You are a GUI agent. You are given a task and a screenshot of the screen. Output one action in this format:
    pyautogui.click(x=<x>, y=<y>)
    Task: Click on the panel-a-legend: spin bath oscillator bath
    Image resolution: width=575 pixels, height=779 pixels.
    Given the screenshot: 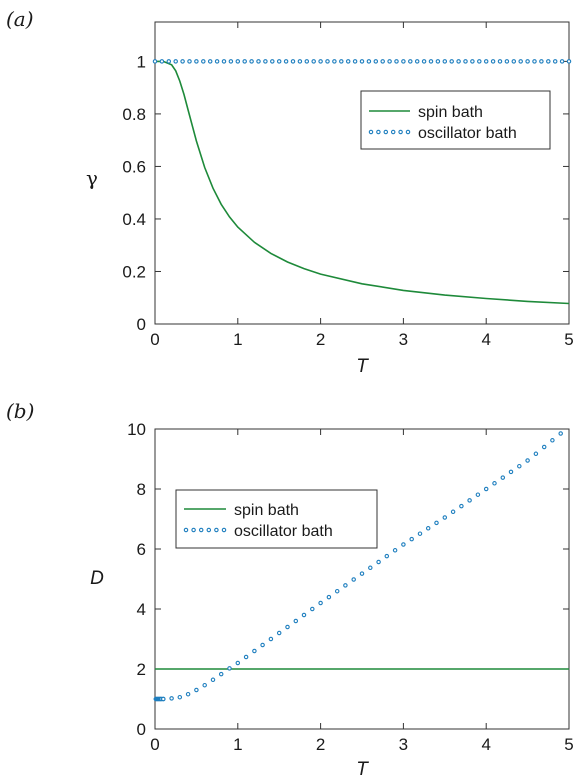 What is the action you would take?
    pyautogui.click(x=455, y=120)
    